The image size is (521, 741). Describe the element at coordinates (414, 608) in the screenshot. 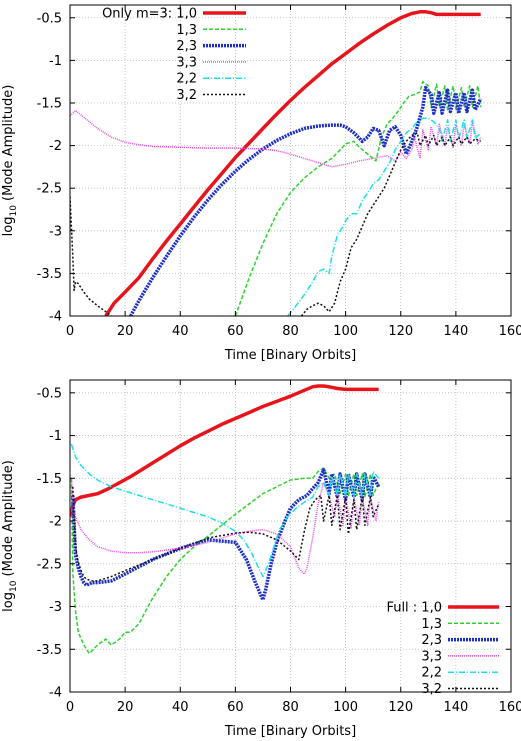

I see `legend-label: Full : 1,0` at that location.